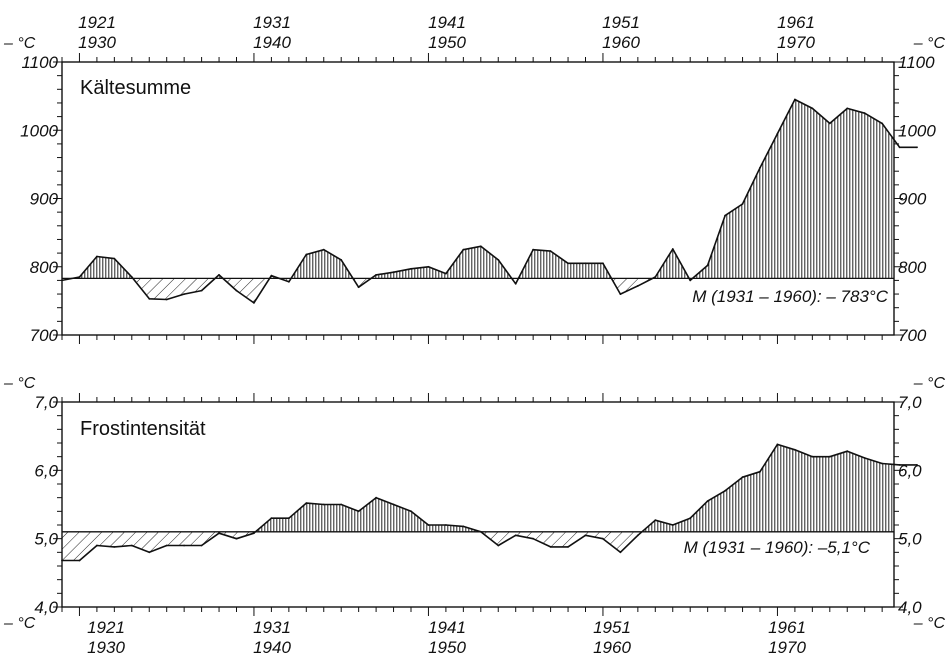 This screenshot has width=949, height=659. What do you see at coordinates (184, 294) in the screenshot?
I see `data-point-1927` at bounding box center [184, 294].